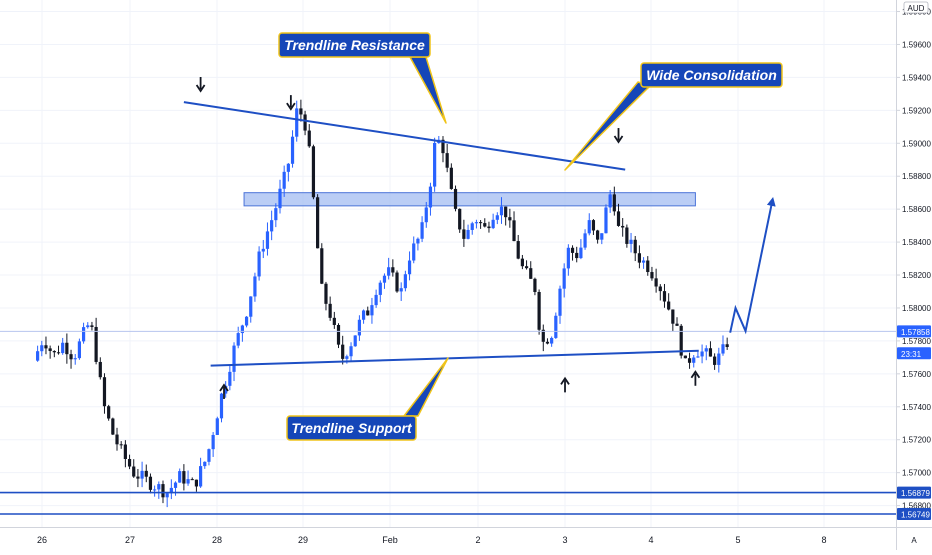 The image size is (932, 555). What do you see at coordinates (916, 44) in the screenshot?
I see `y-tick-label: 1.59600` at bounding box center [916, 44].